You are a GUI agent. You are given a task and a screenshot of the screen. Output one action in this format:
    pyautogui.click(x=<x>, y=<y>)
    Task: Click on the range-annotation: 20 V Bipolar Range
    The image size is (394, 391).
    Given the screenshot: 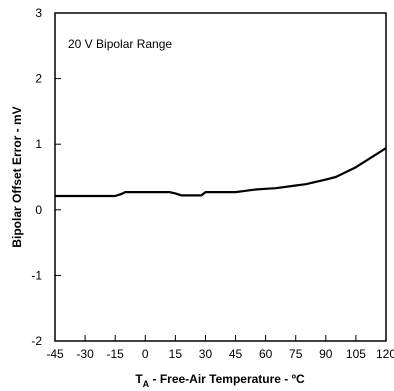 What is the action you would take?
    pyautogui.click(x=120, y=44)
    